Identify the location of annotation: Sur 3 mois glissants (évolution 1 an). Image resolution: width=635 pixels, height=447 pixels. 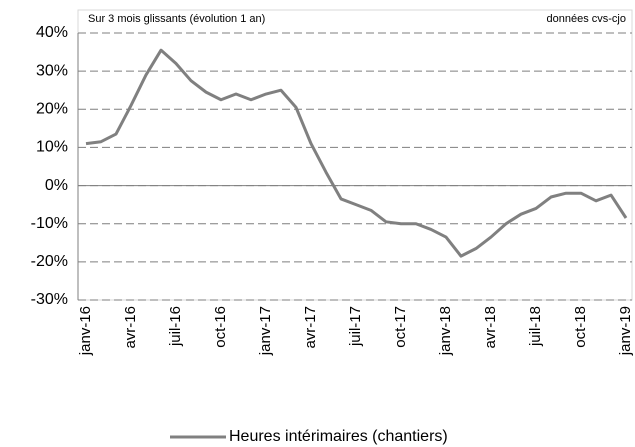
(176, 19).